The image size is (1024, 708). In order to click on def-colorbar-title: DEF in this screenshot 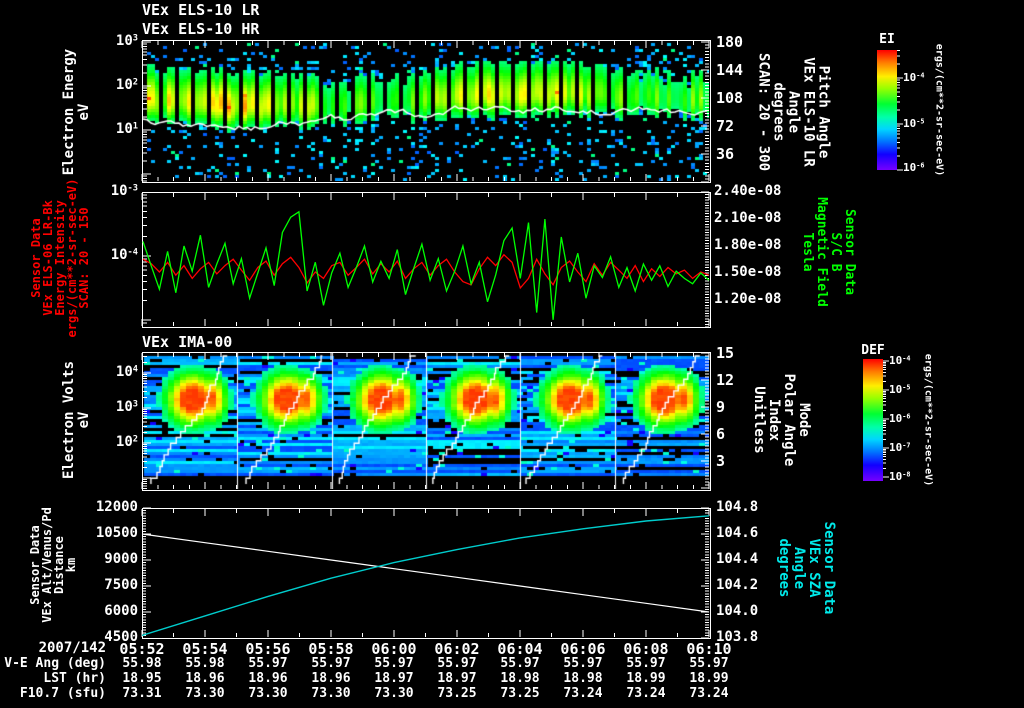, I will do `click(873, 350)`.